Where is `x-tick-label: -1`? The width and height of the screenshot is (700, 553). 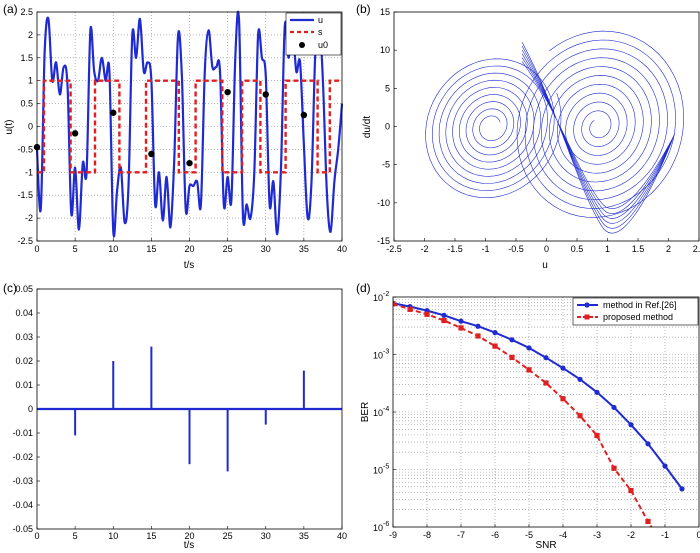
x-tick-label: -1 is located at coordinates (485, 249).